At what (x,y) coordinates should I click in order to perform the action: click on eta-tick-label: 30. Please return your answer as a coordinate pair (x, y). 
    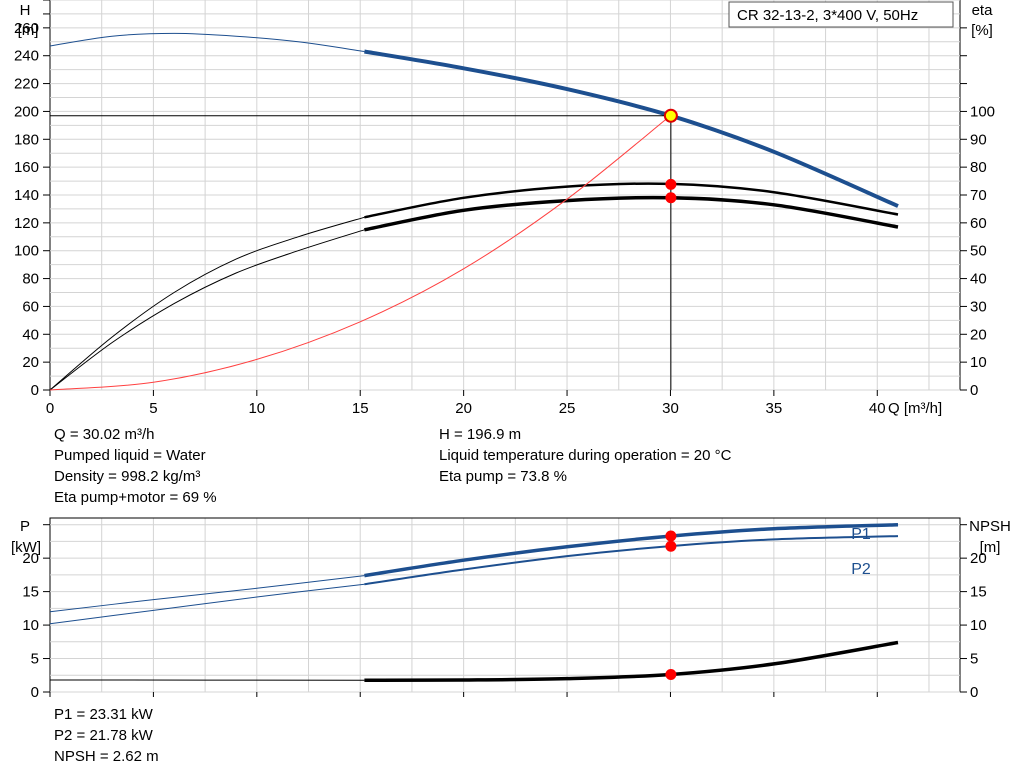
    Looking at the image, I should click on (978, 306).